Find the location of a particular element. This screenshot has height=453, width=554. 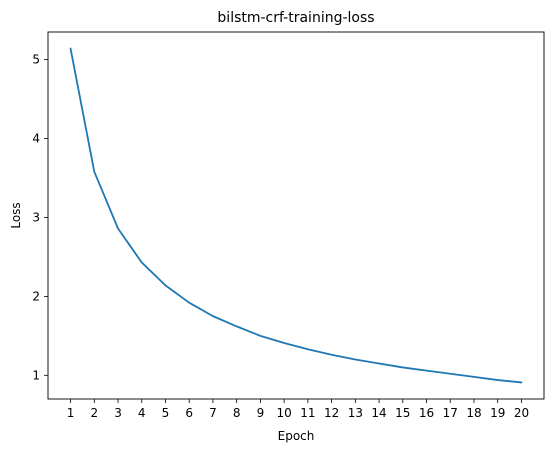

x-tick-label: 2 is located at coordinates (94, 413).